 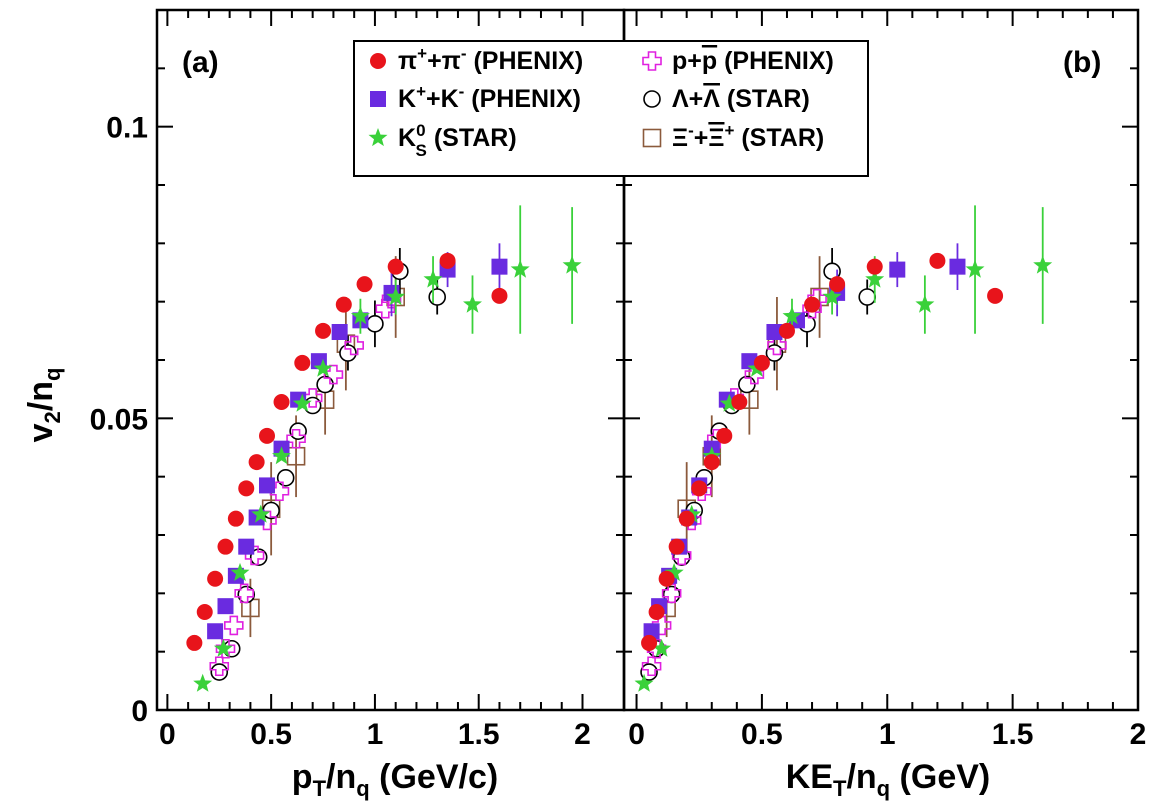 I want to click on legend-marker-pi, so click(x=378, y=61).